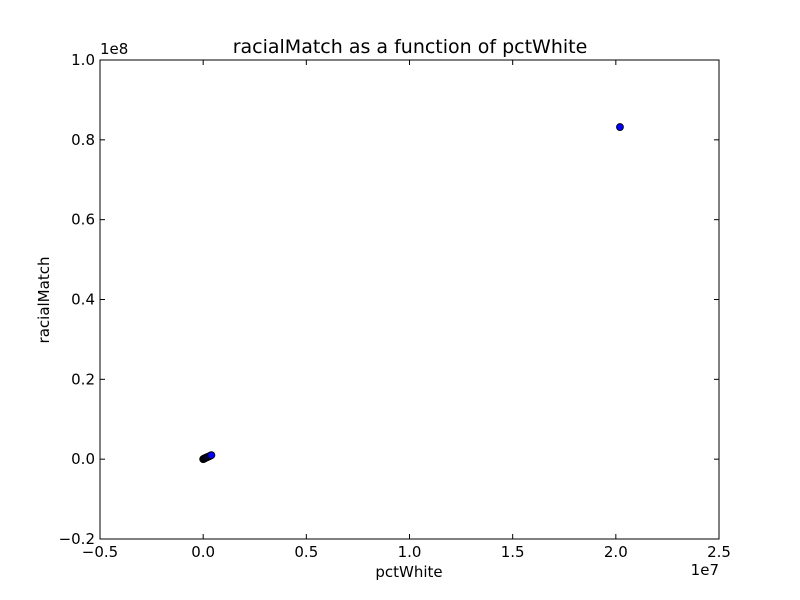 The image size is (800, 600). I want to click on y-tick-label: −0.2, so click(77, 539).